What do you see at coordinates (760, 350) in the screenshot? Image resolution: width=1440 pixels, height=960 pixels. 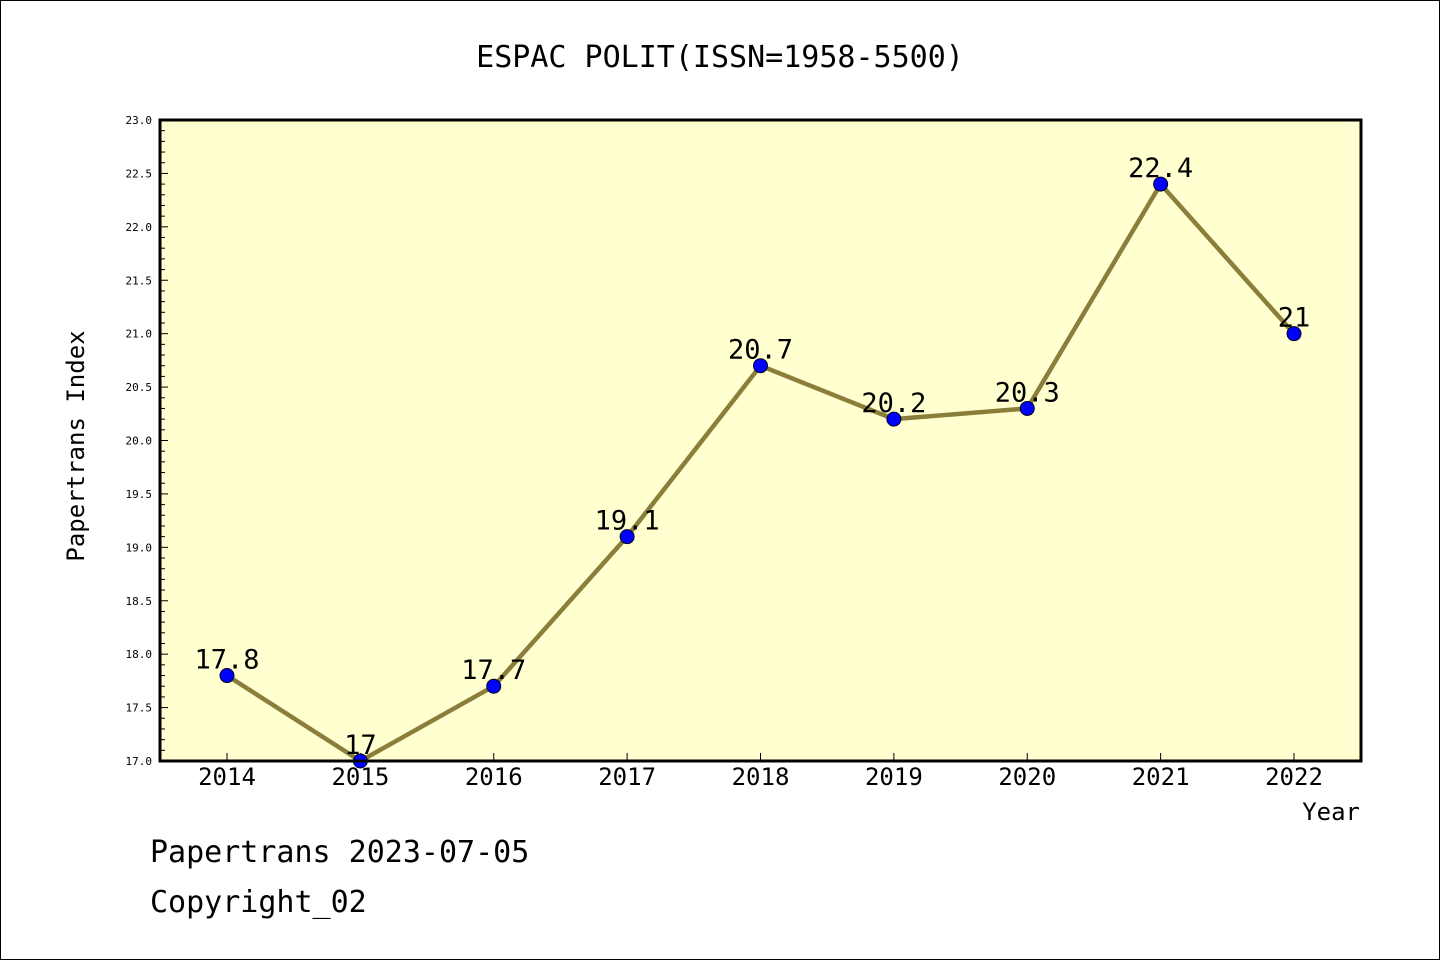 I see `data-label: 20.7` at bounding box center [760, 350].